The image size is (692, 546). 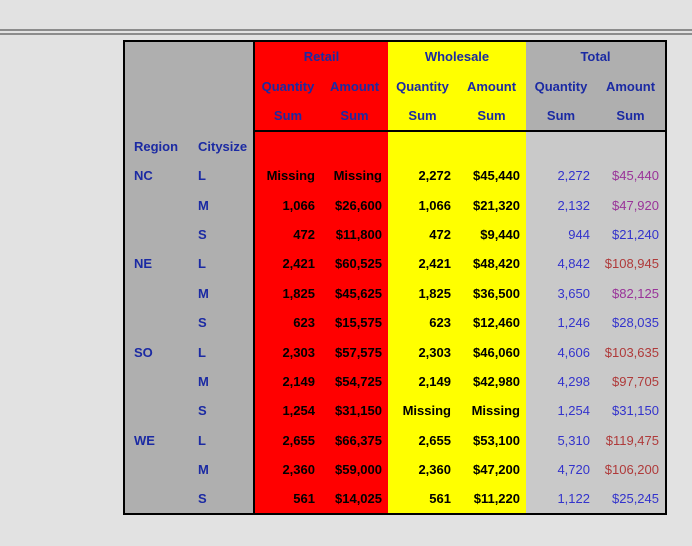 I want to click on region-cell: NE, so click(x=157, y=264).